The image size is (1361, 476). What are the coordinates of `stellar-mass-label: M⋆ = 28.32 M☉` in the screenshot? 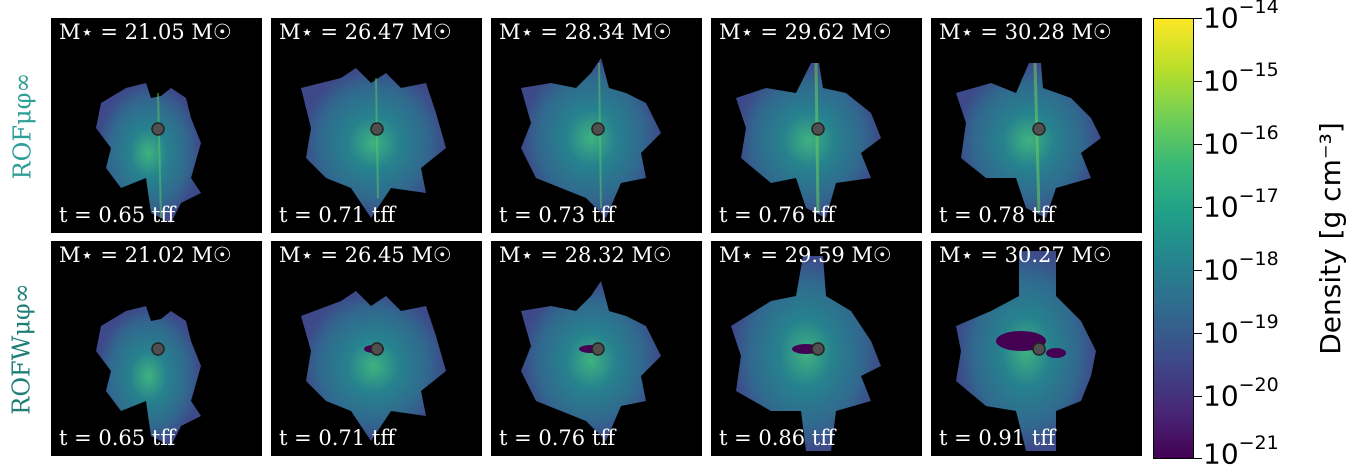 It's located at (585, 255).